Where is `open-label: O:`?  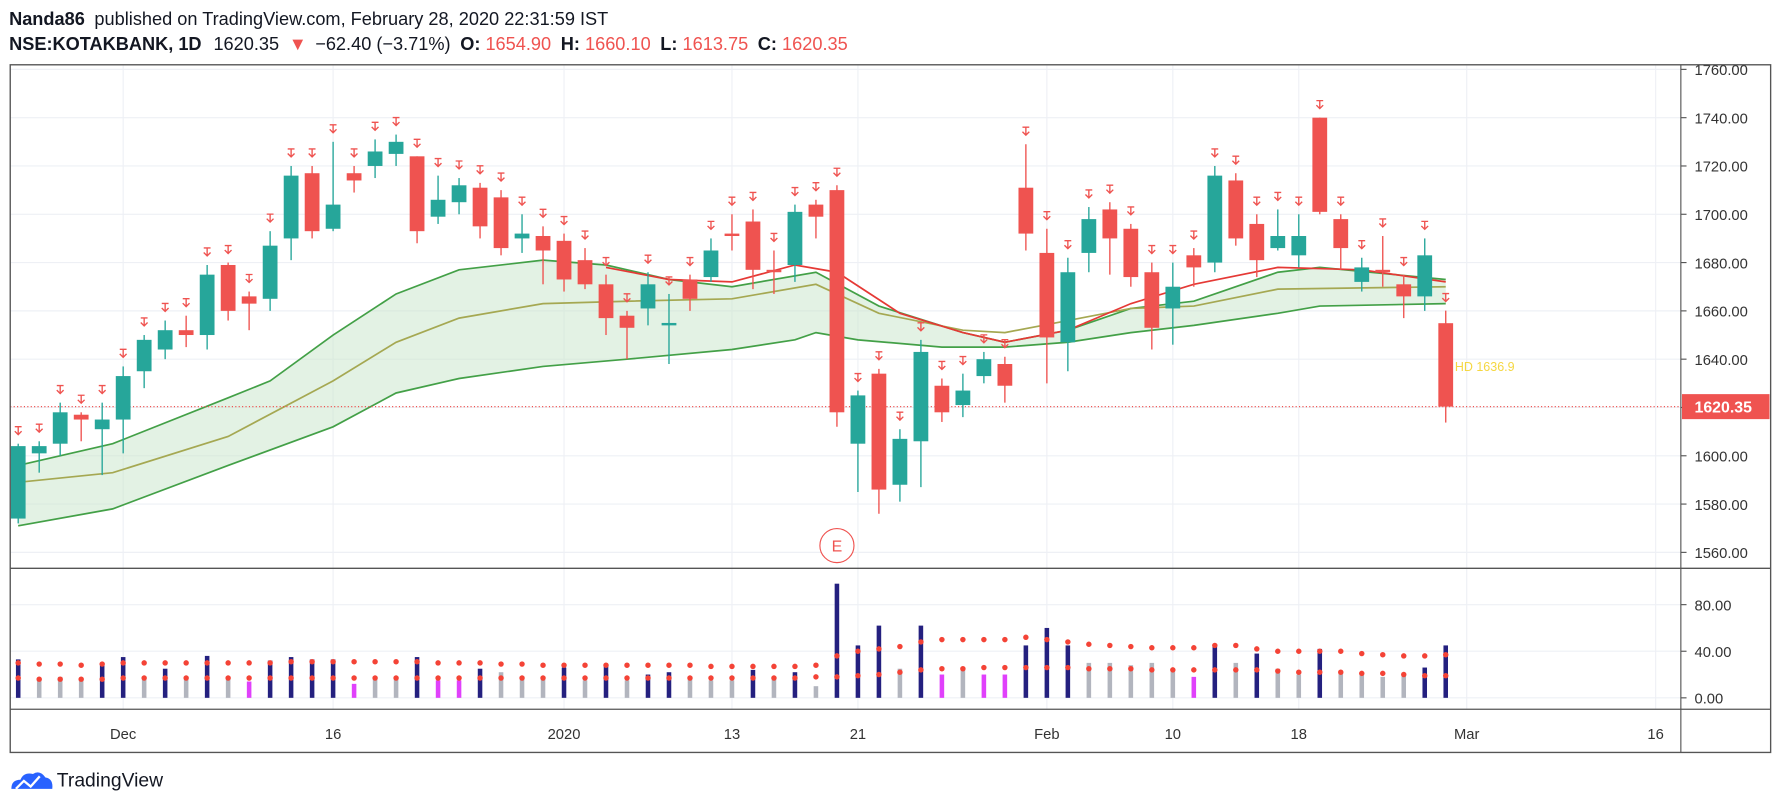
open-label: O: is located at coordinates (470, 44).